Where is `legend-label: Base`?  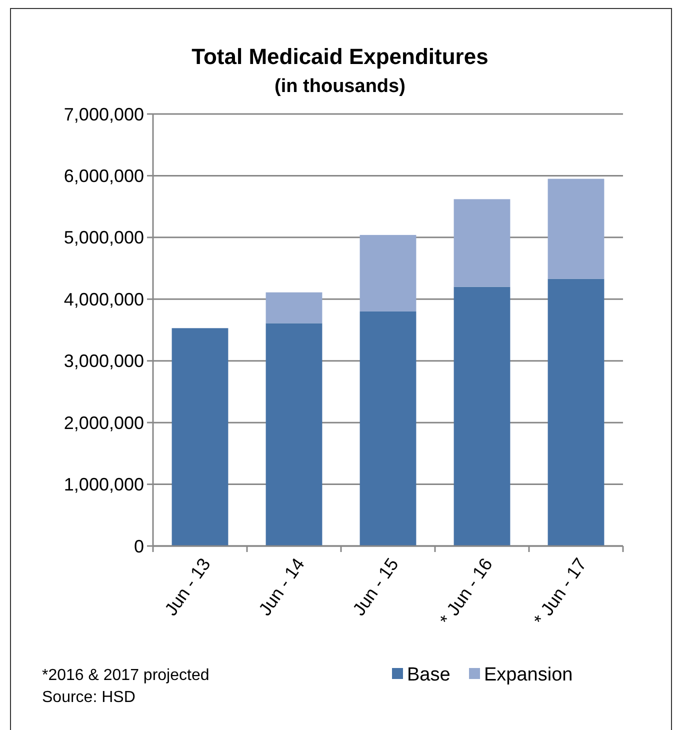 legend-label: Base is located at coordinates (428, 675).